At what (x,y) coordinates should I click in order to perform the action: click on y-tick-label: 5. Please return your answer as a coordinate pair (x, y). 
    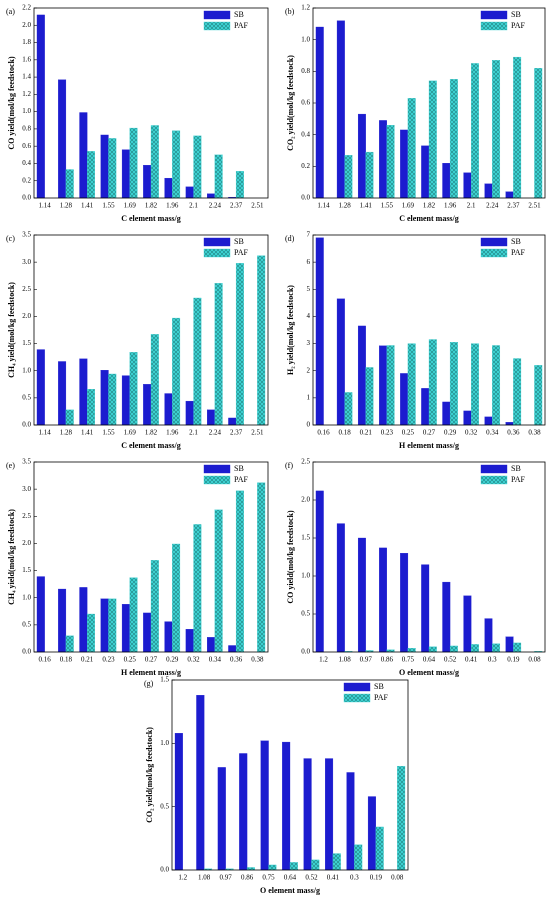
    Looking at the image, I should click on (309, 289).